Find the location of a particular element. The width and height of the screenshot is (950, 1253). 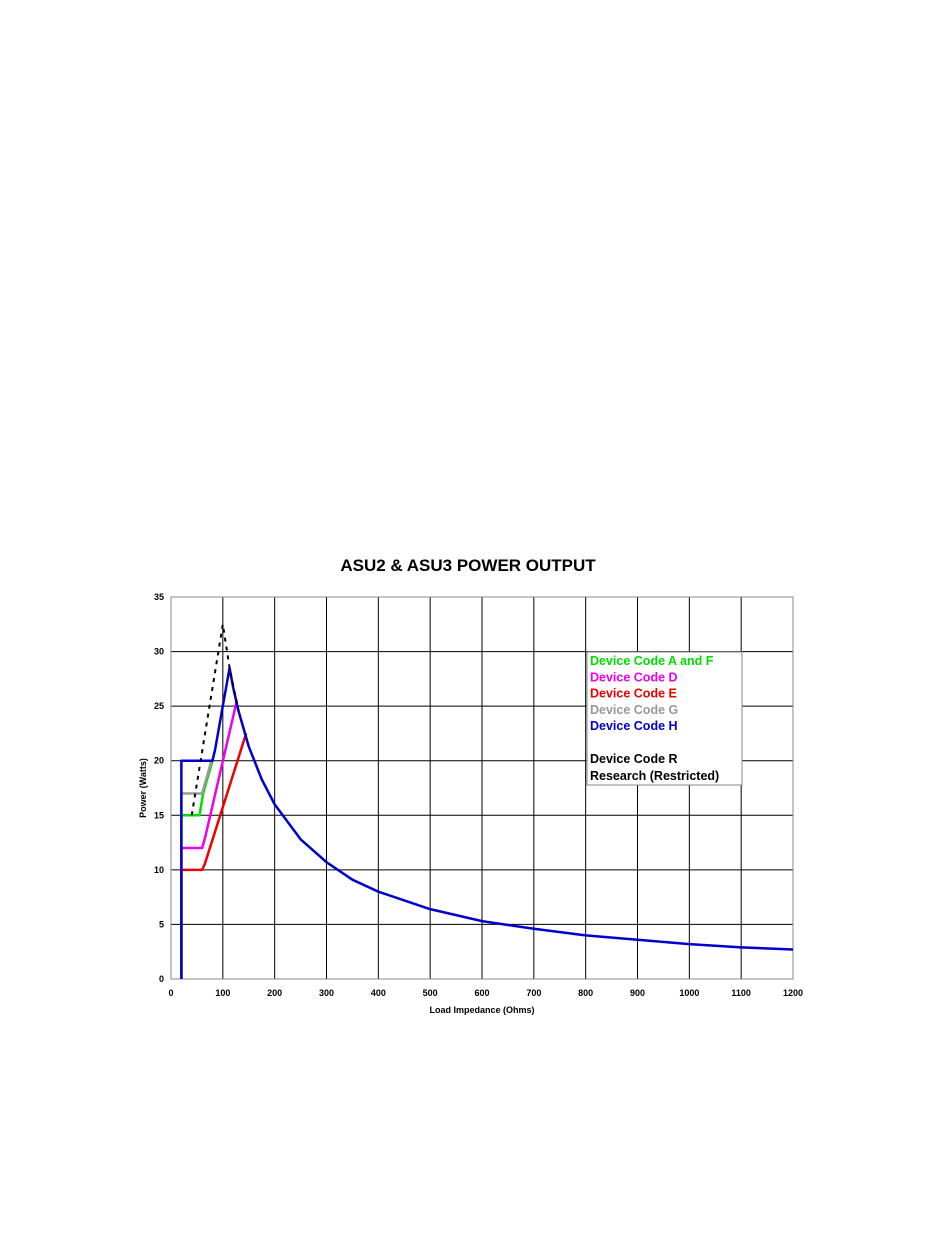

legend-note: Research (Restricted) is located at coordinates (654, 776).